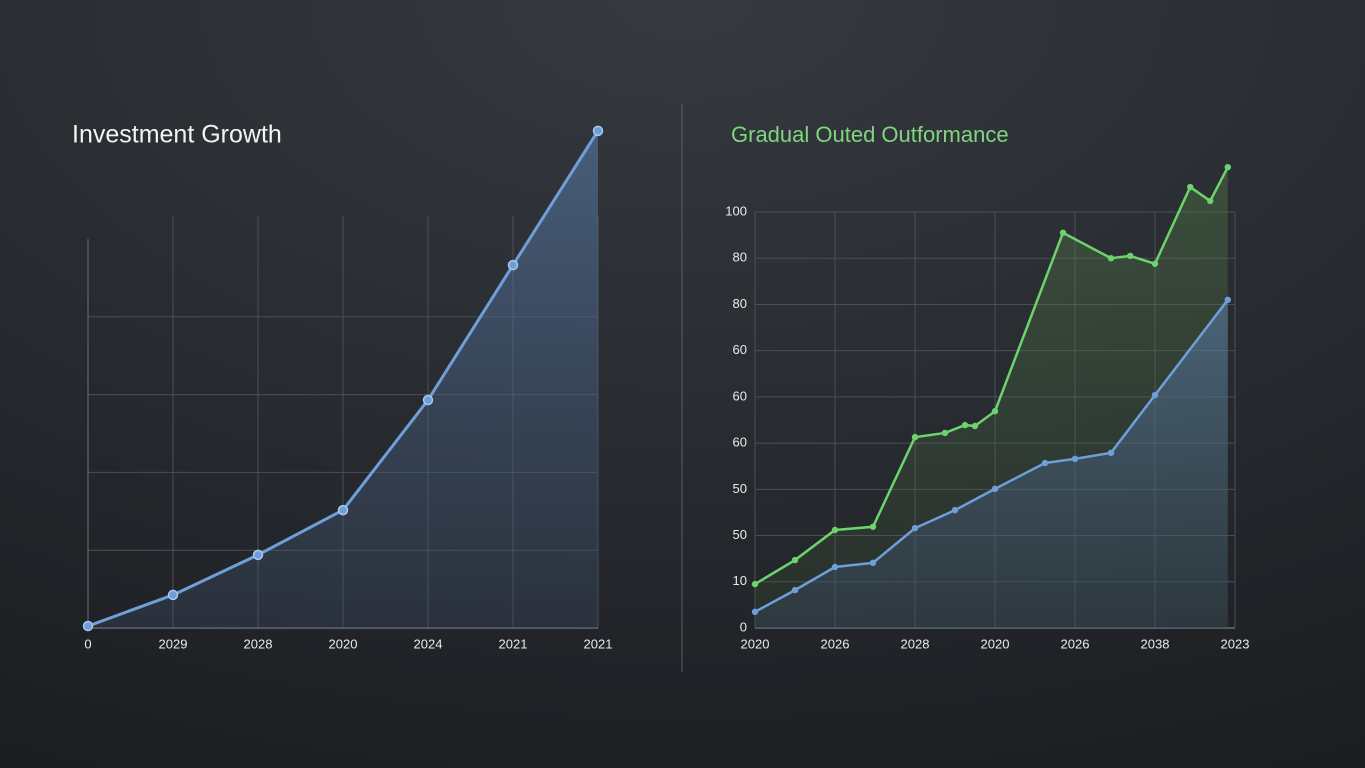 The width and height of the screenshot is (1365, 768). What do you see at coordinates (1235, 643) in the screenshot?
I see `x-tick-label: 2023` at bounding box center [1235, 643].